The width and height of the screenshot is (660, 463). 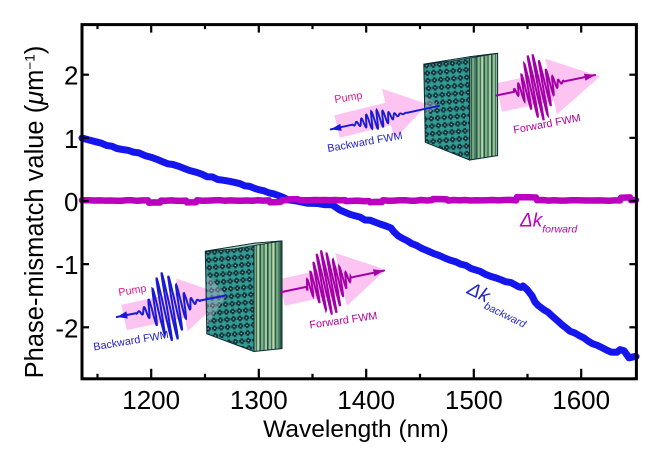 I want to click on svg-text: 1600, so click(x=581, y=400).